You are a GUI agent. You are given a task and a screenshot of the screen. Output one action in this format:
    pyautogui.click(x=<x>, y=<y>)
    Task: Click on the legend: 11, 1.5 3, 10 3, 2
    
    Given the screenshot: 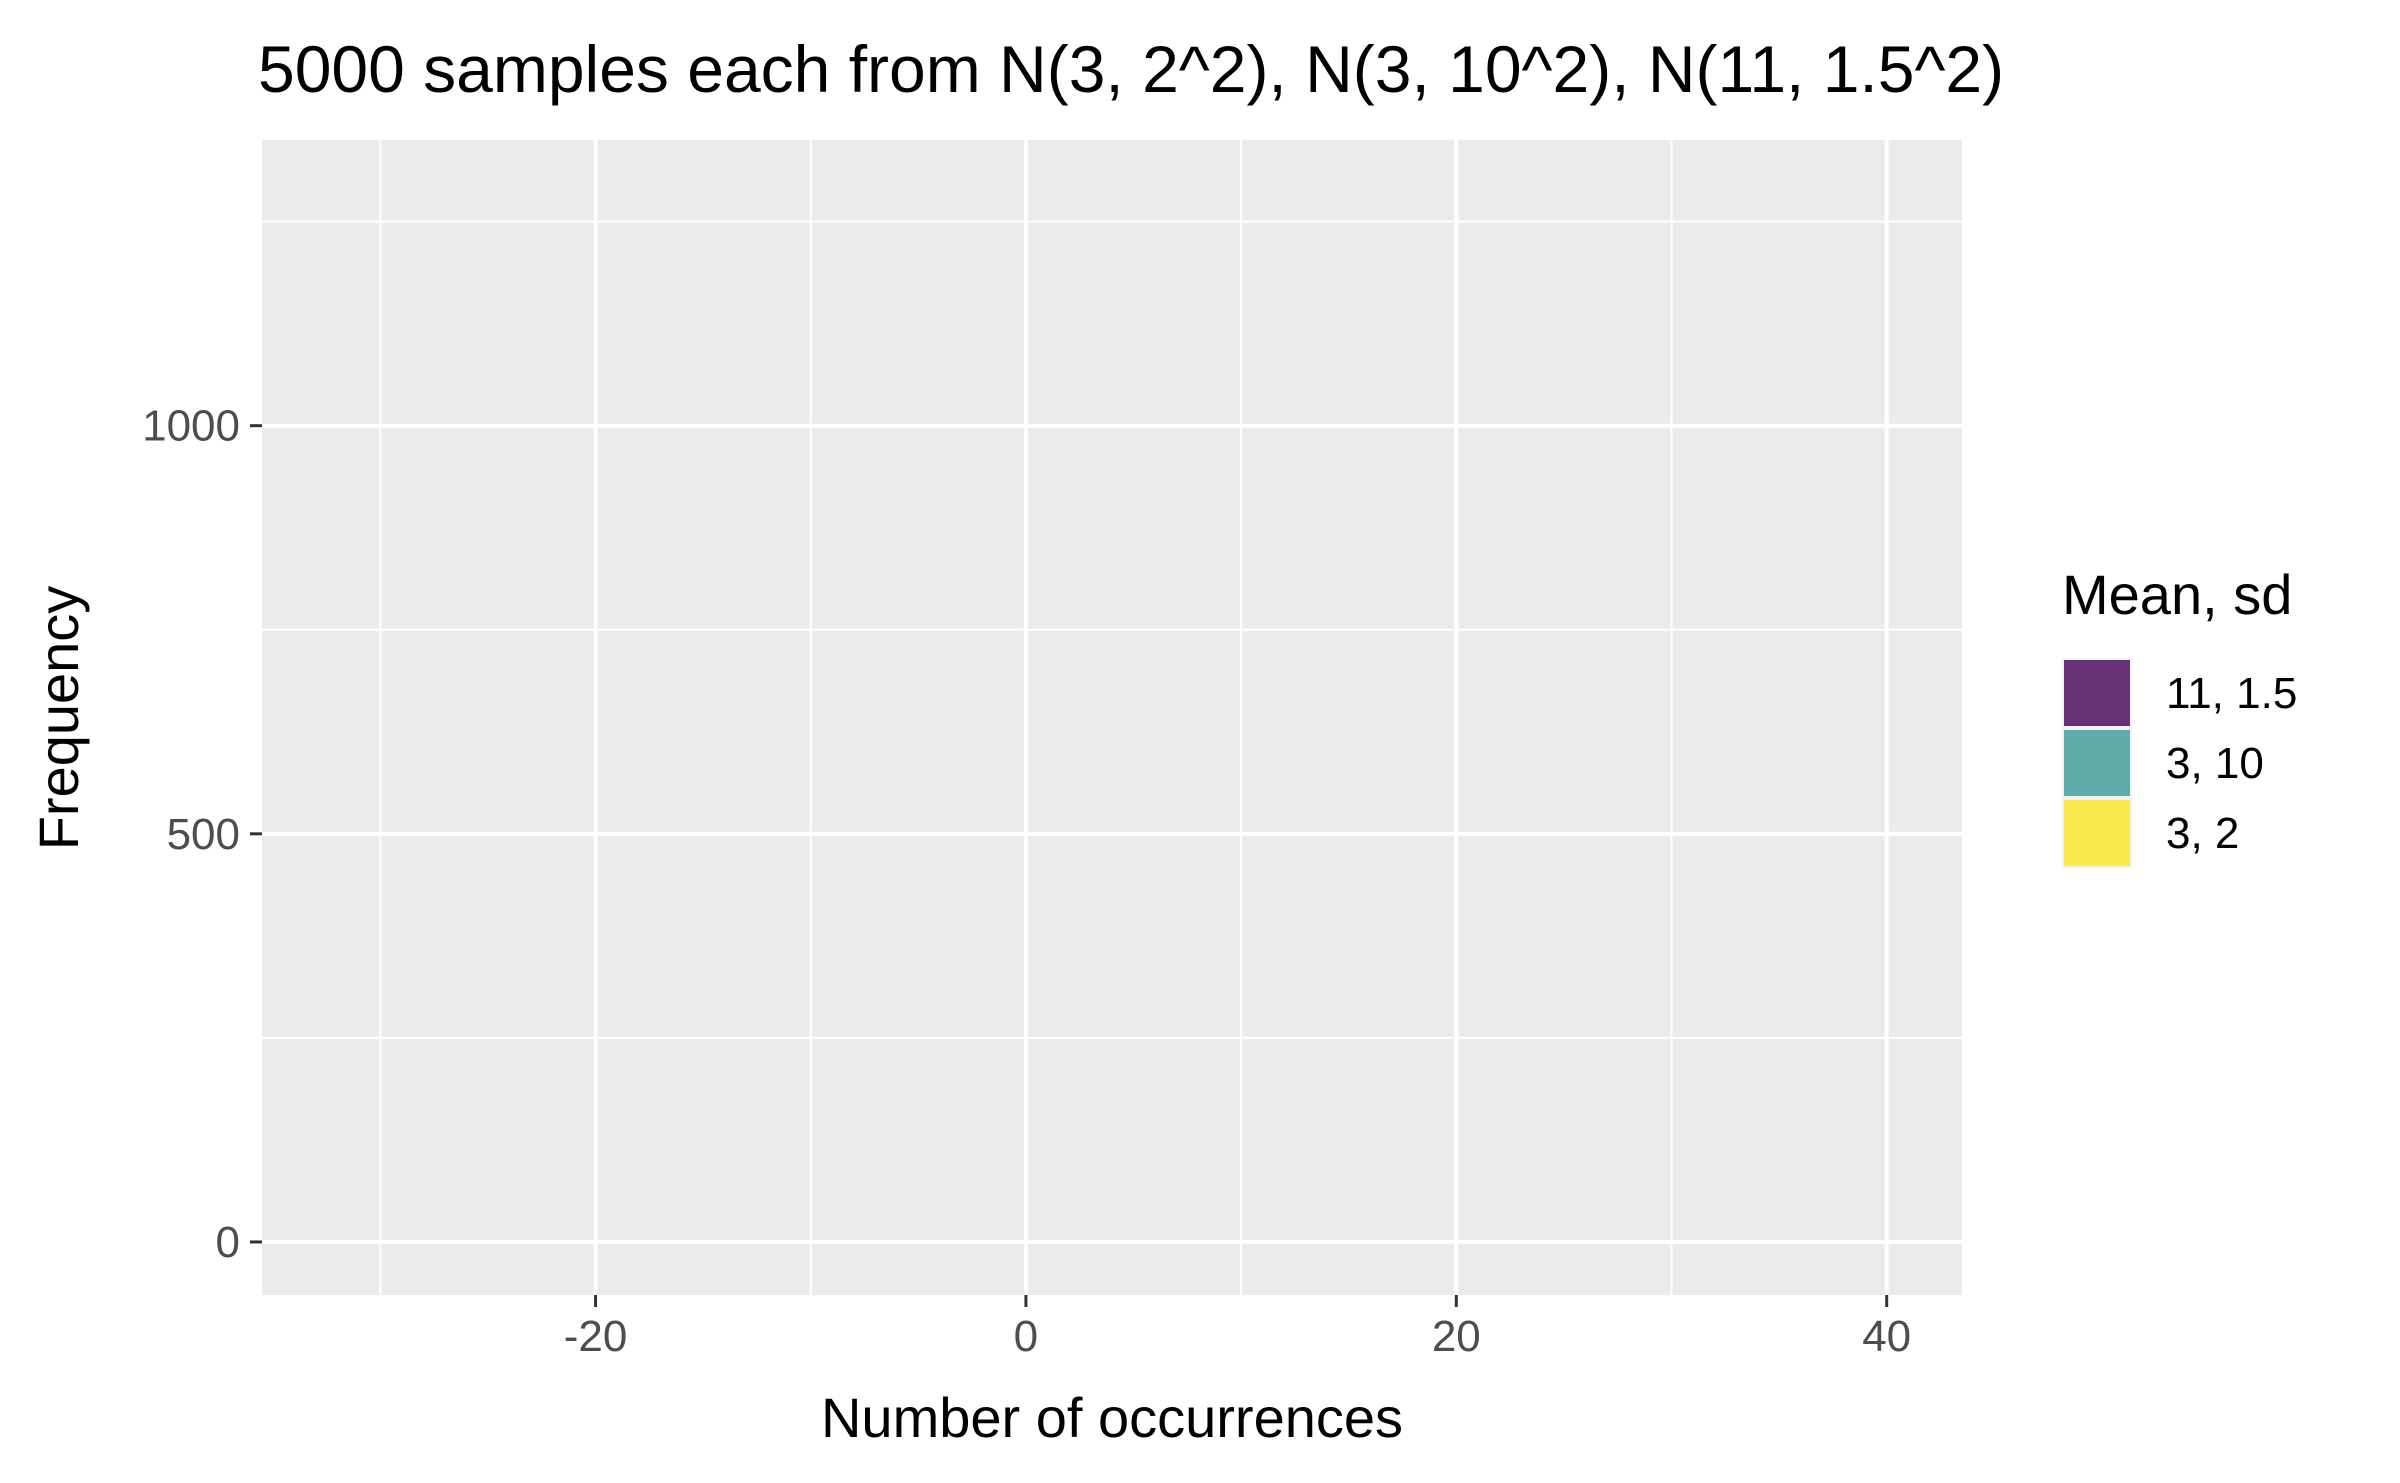 What is the action you would take?
    pyautogui.click(x=2179, y=763)
    